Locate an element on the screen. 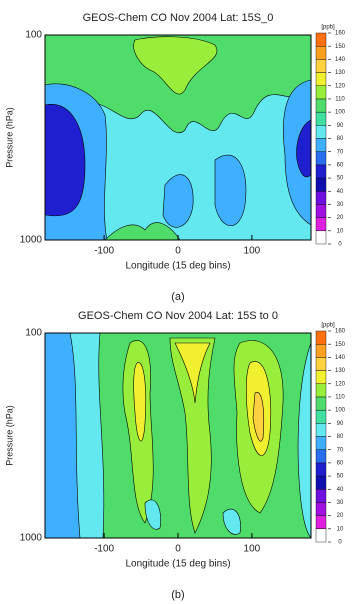 This screenshot has width=352, height=604. caption: (a) is located at coordinates (177, 297).